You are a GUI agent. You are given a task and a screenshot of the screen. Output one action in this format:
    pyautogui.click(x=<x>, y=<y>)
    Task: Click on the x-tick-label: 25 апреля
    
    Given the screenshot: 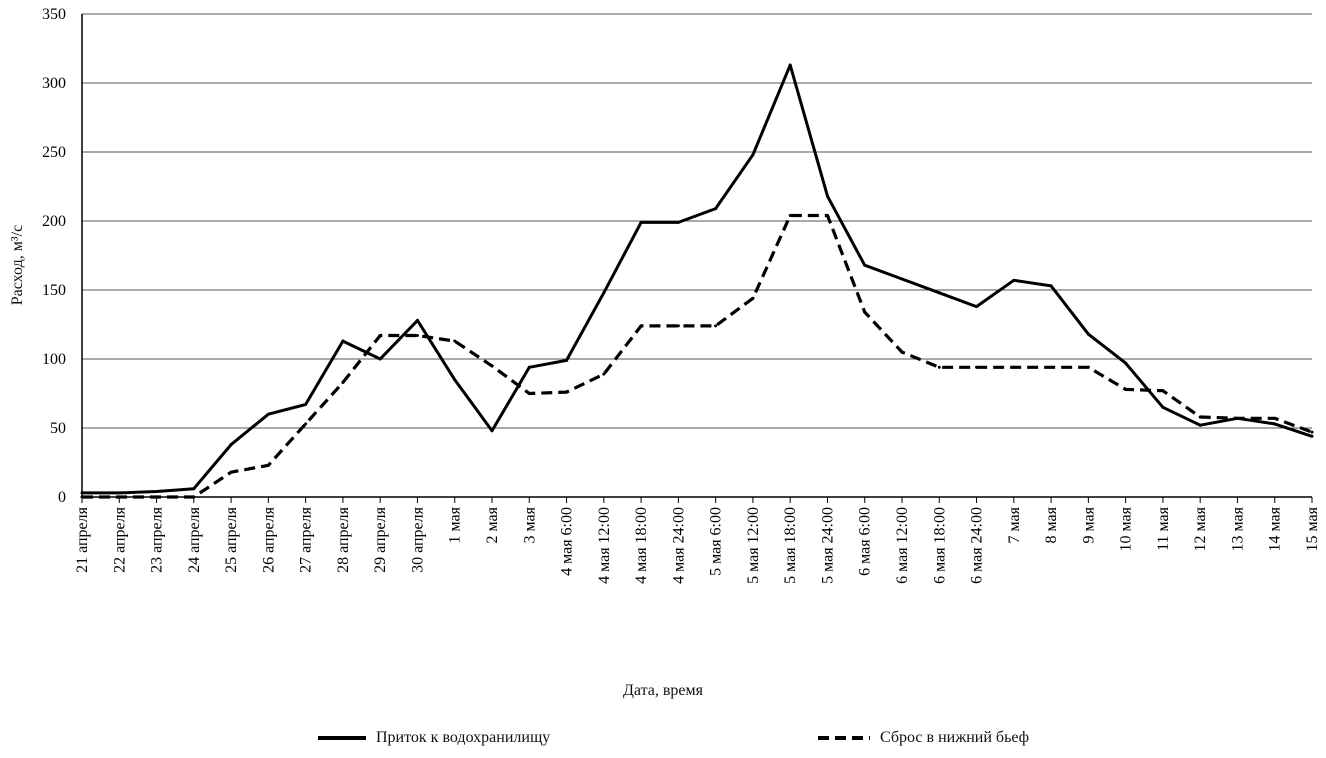 What is the action you would take?
    pyautogui.click(x=231, y=539)
    